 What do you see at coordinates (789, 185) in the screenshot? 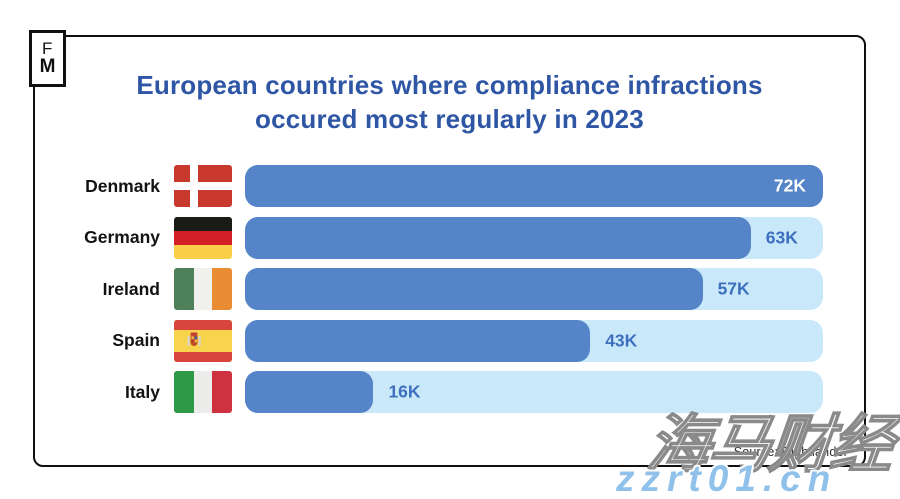
I see `bar-value: 72K` at bounding box center [789, 185].